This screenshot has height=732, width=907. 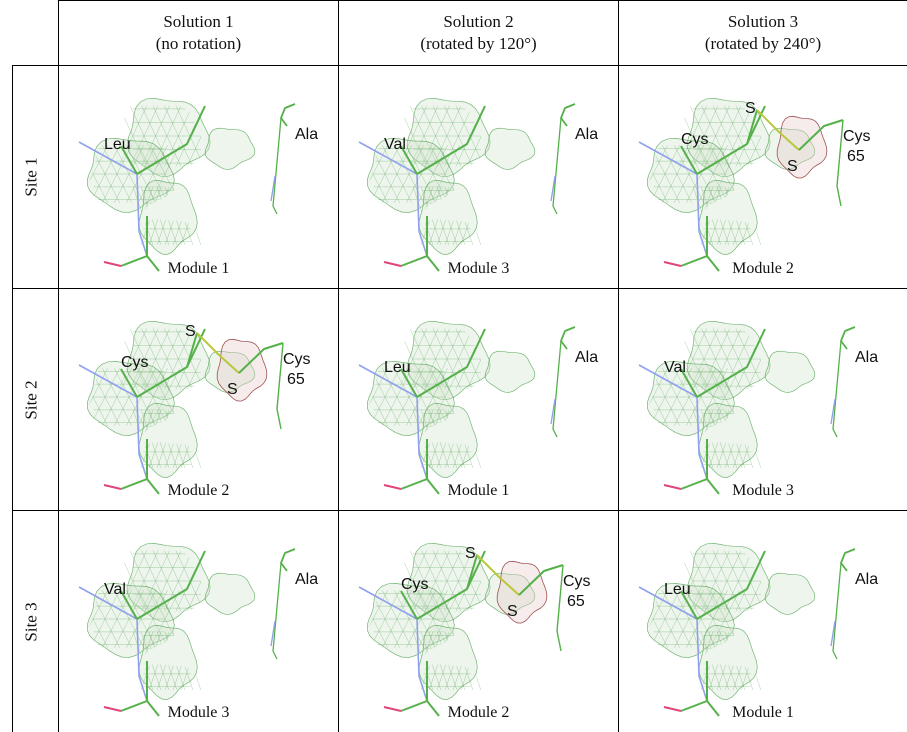 I want to click on row-header-site-1: Site 1, so click(x=31, y=177).